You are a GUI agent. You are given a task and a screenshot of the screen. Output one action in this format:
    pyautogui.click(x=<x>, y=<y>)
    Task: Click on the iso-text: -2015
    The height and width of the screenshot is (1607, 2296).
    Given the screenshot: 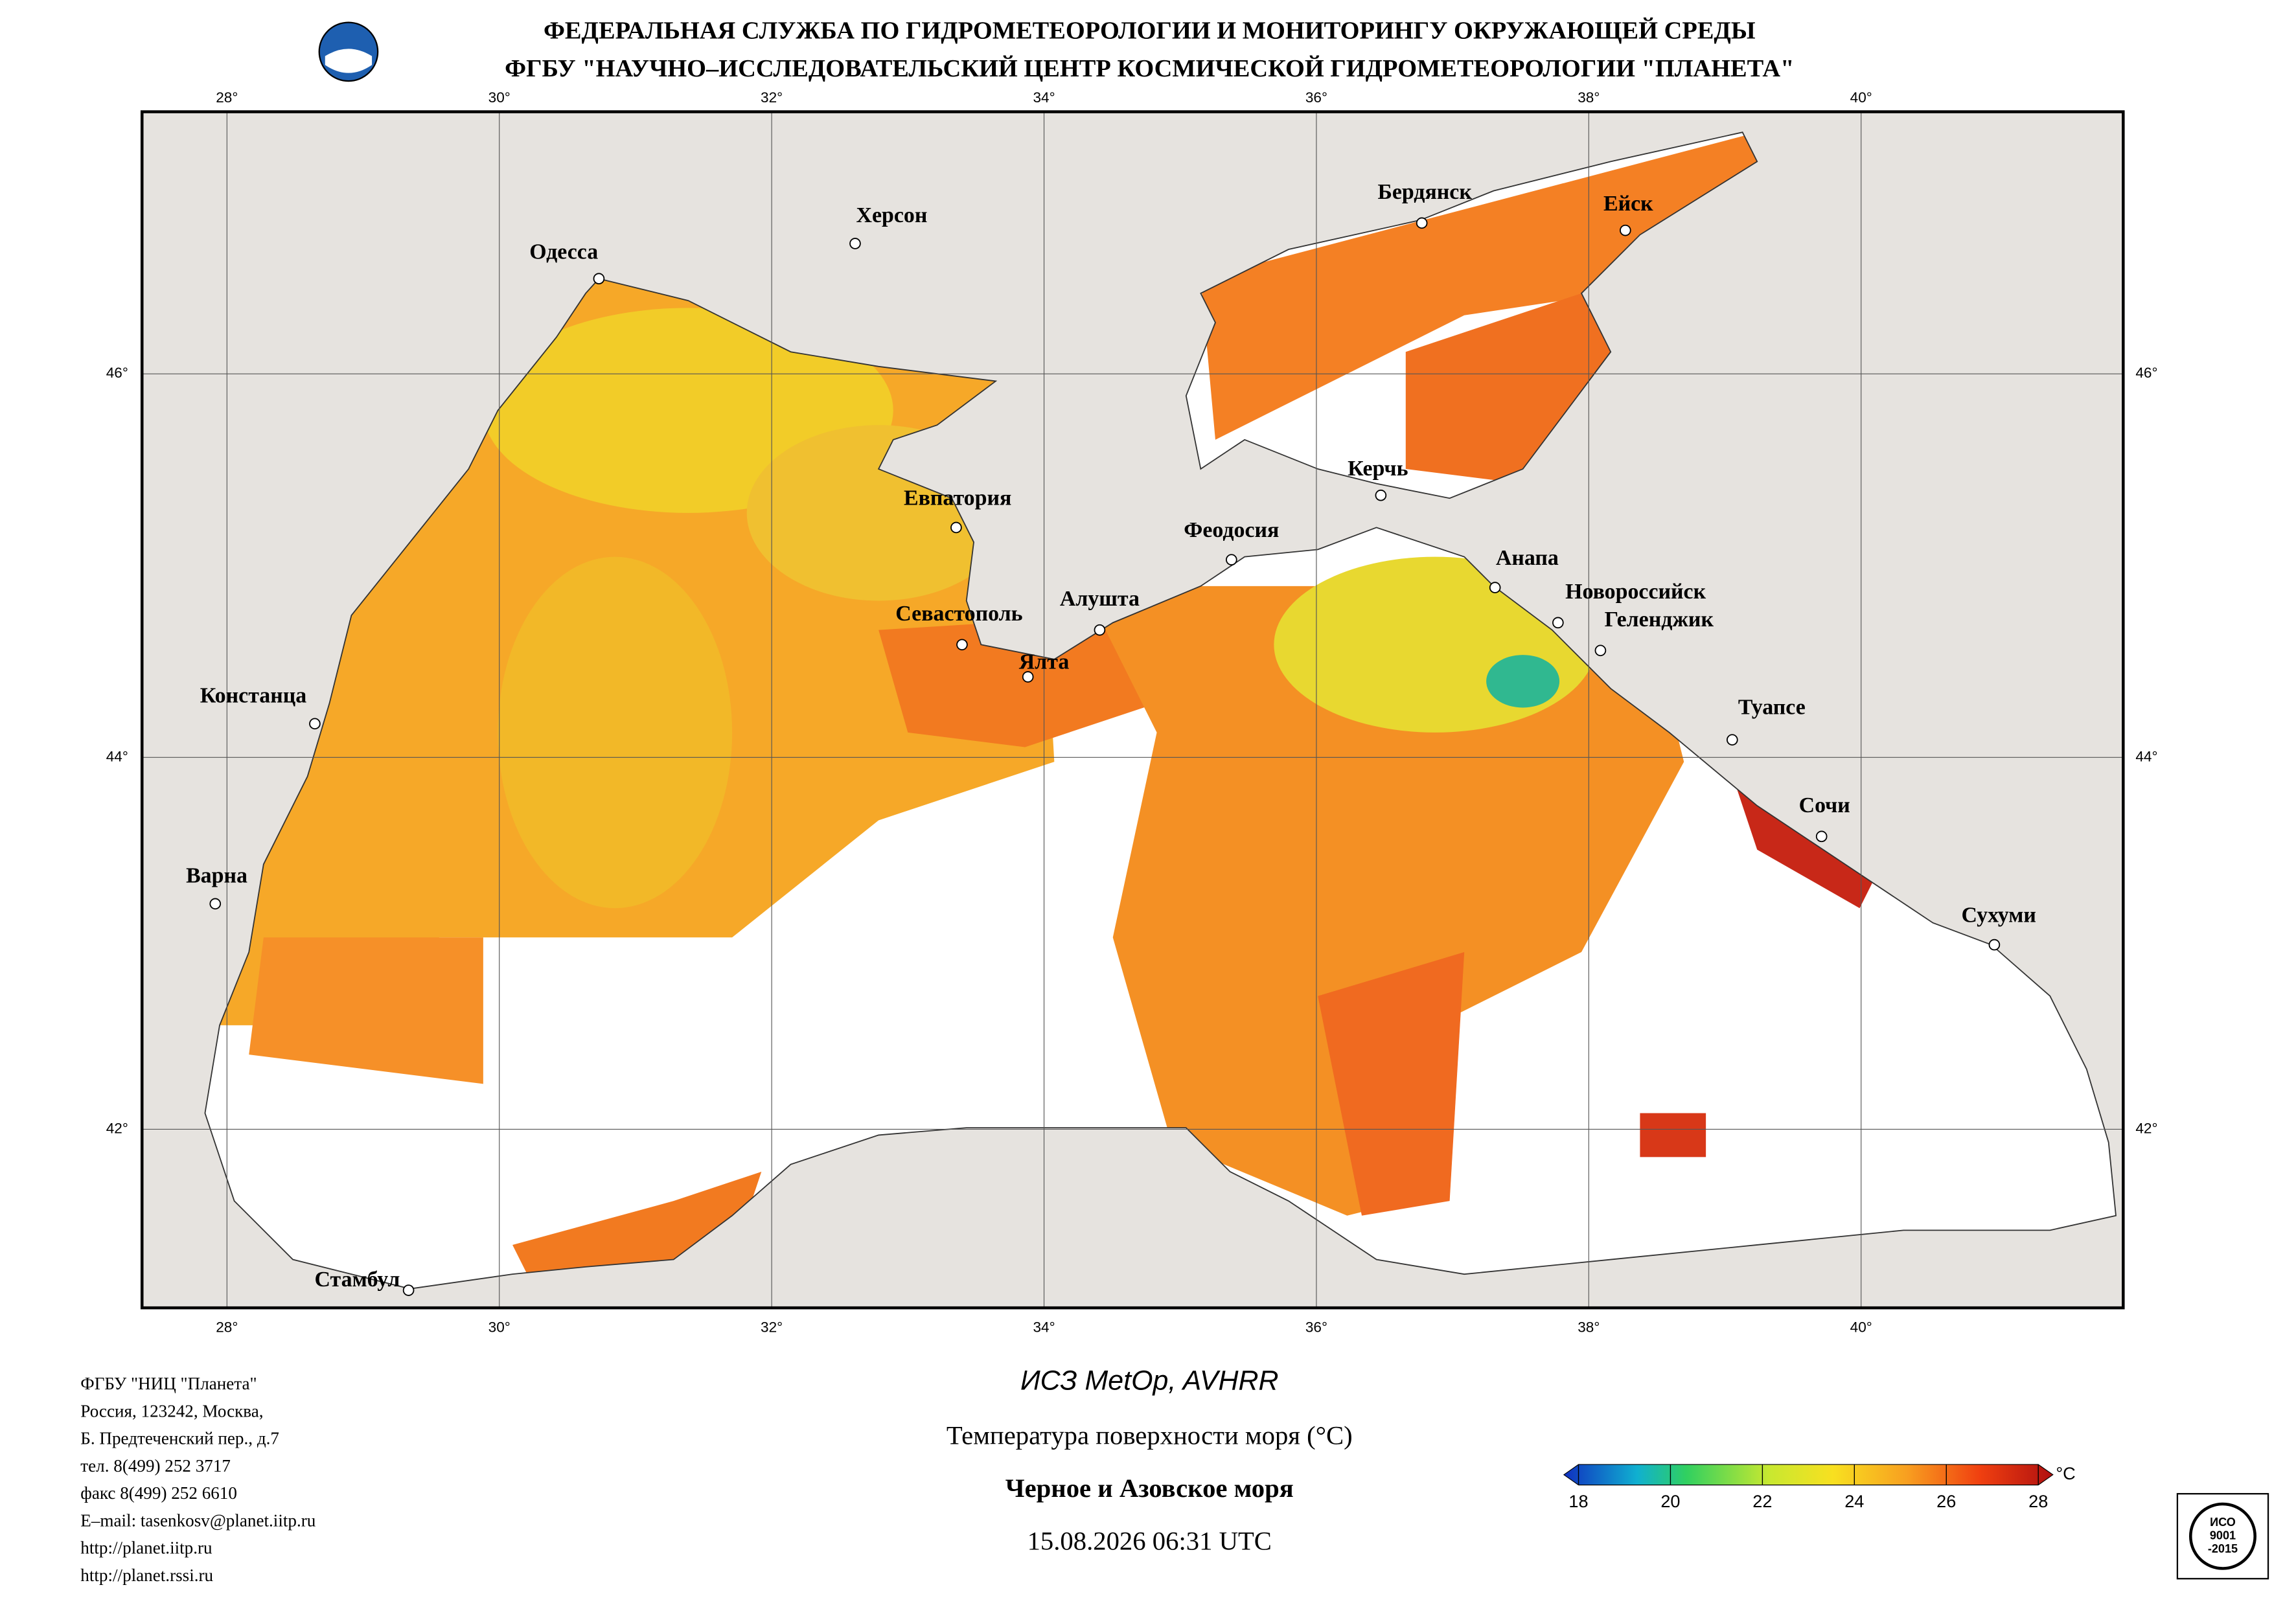 What is the action you would take?
    pyautogui.click(x=2223, y=1548)
    